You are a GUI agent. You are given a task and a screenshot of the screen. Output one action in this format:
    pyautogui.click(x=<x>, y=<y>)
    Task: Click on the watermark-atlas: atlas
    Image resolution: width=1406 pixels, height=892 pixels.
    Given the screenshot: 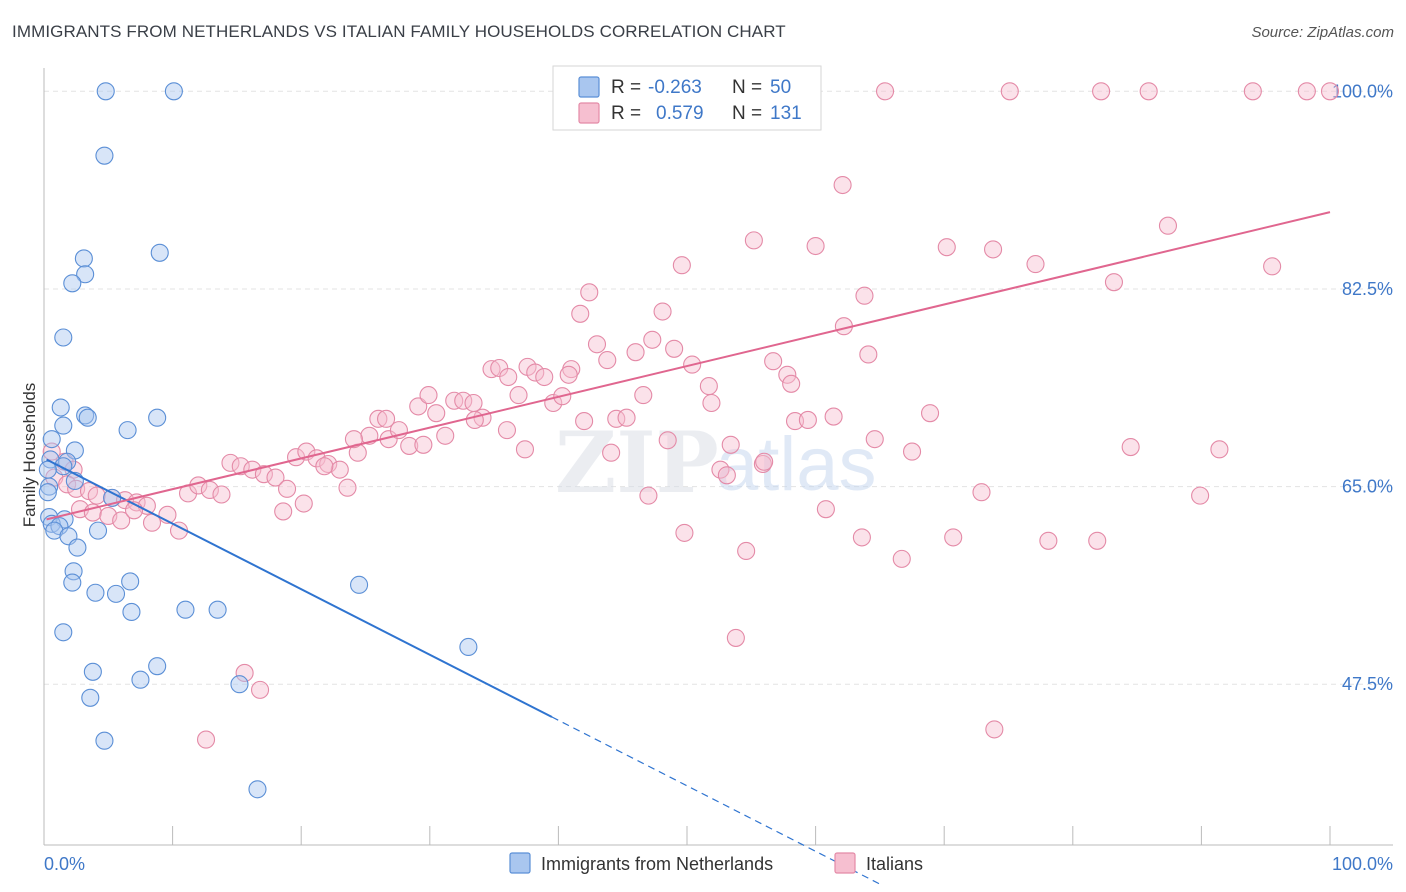 What is the action you would take?
    pyautogui.click(x=796, y=464)
    